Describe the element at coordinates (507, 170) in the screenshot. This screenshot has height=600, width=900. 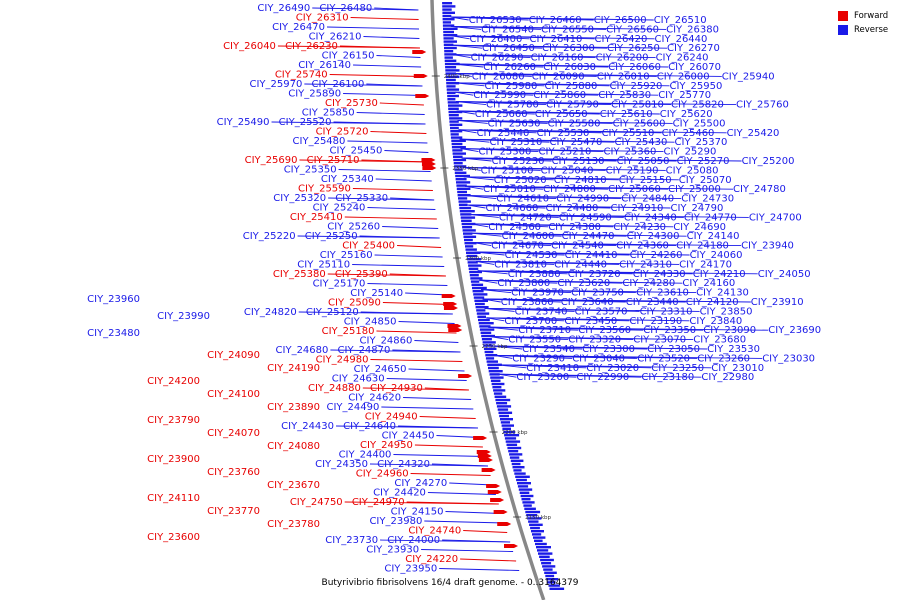
I see `reverse-gene-label: CIY_25100` at that location.